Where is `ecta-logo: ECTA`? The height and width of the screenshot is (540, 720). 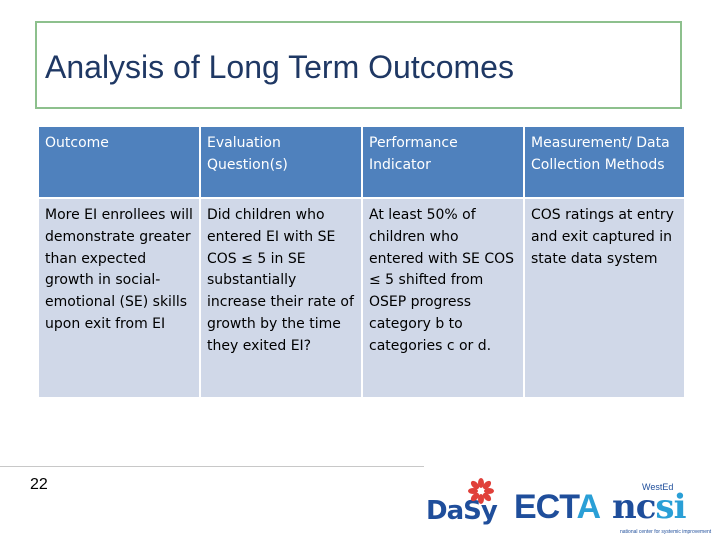
ecta-logo: ECTA is located at coordinates (557, 507).